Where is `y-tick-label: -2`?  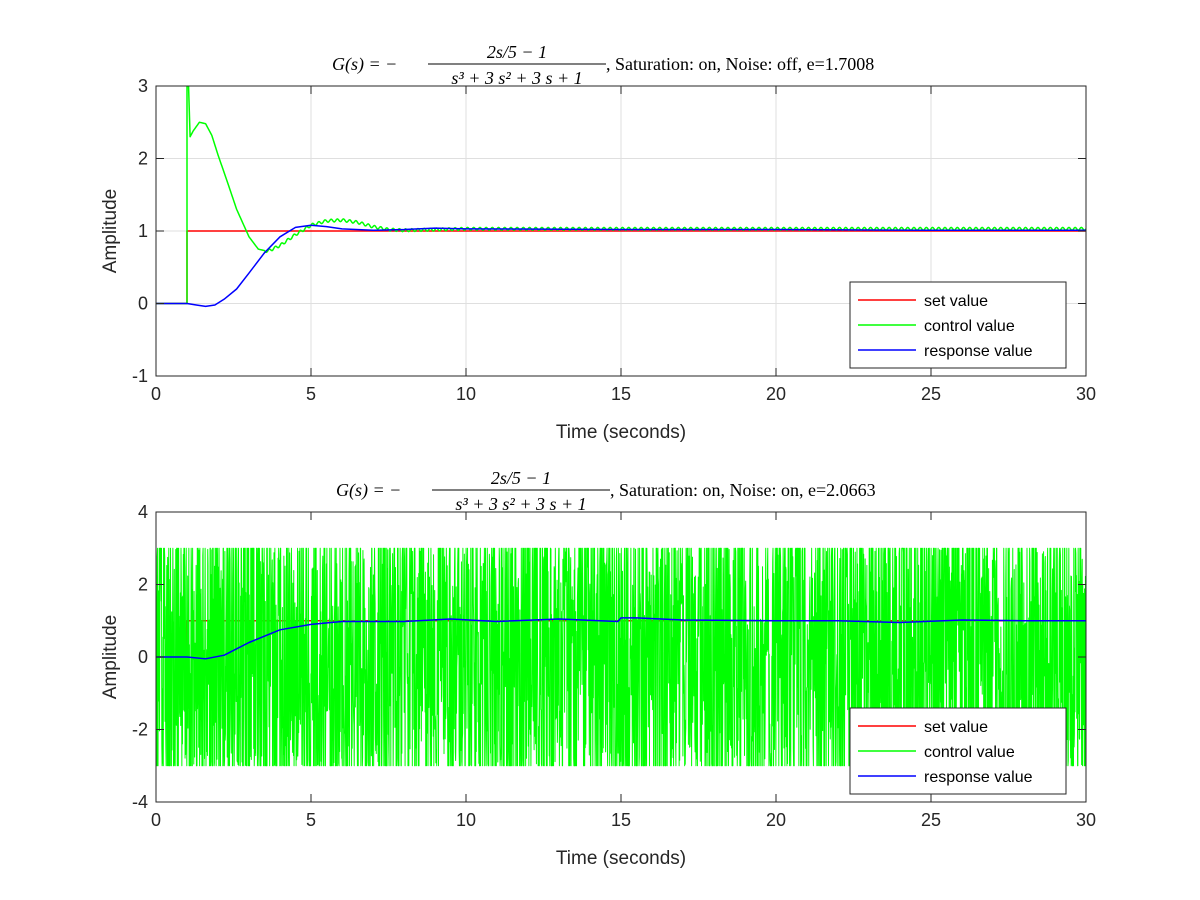 y-tick-label: -2 is located at coordinates (140, 730).